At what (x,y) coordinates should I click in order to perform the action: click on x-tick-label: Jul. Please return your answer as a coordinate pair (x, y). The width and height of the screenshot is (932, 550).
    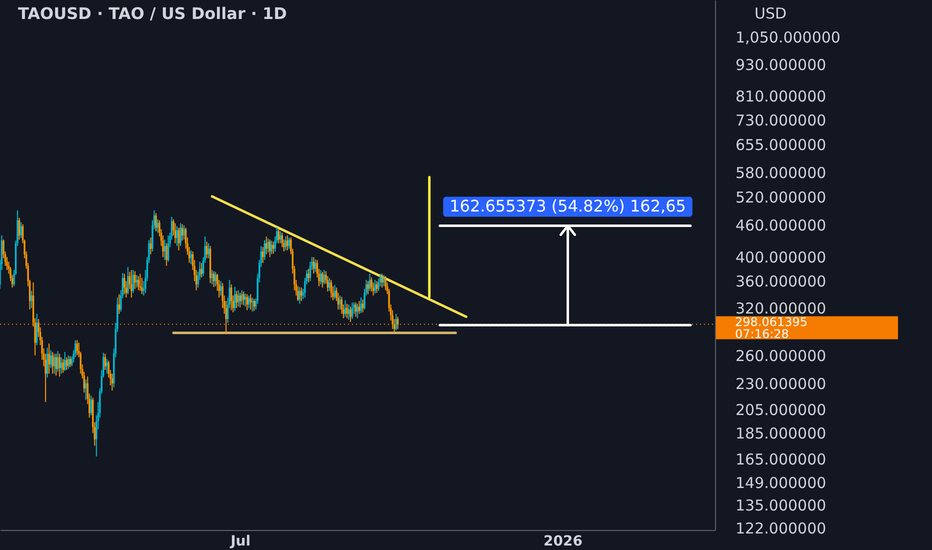
    Looking at the image, I should click on (240, 542).